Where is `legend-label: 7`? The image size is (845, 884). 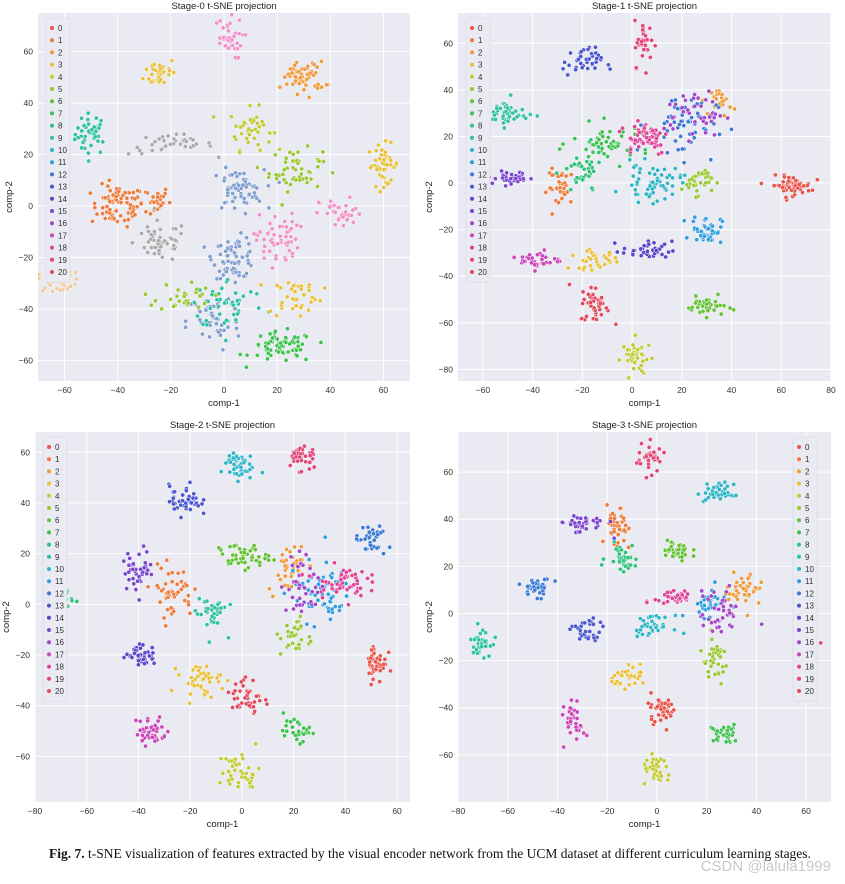 legend-label: 7 is located at coordinates (807, 532).